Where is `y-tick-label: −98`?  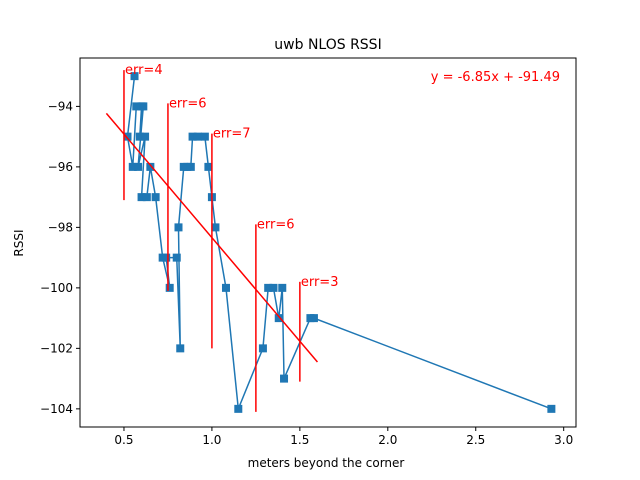
y-tick-label: −98 is located at coordinates (60, 227).